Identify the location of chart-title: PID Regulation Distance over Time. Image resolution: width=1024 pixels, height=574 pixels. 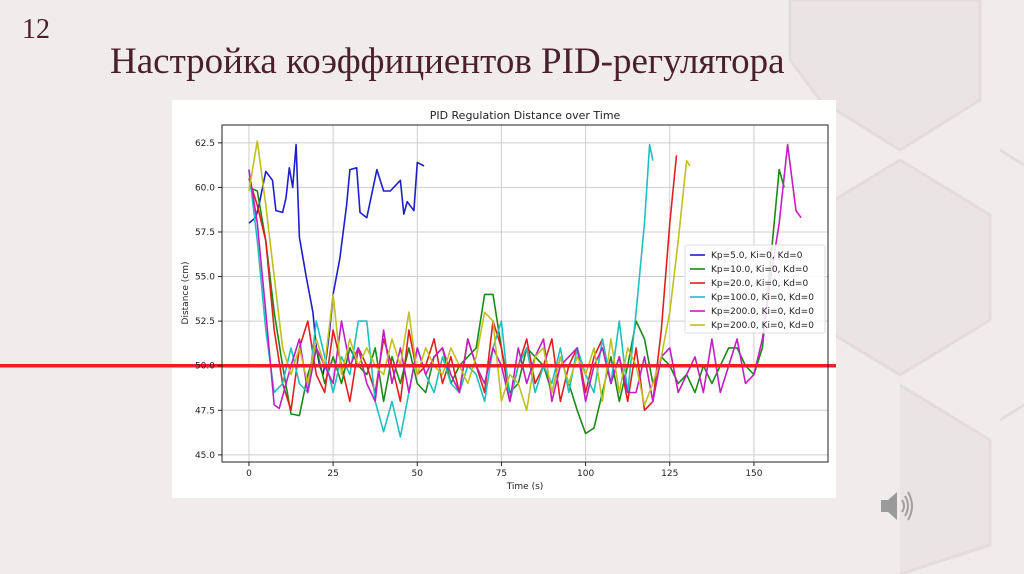
(525, 115).